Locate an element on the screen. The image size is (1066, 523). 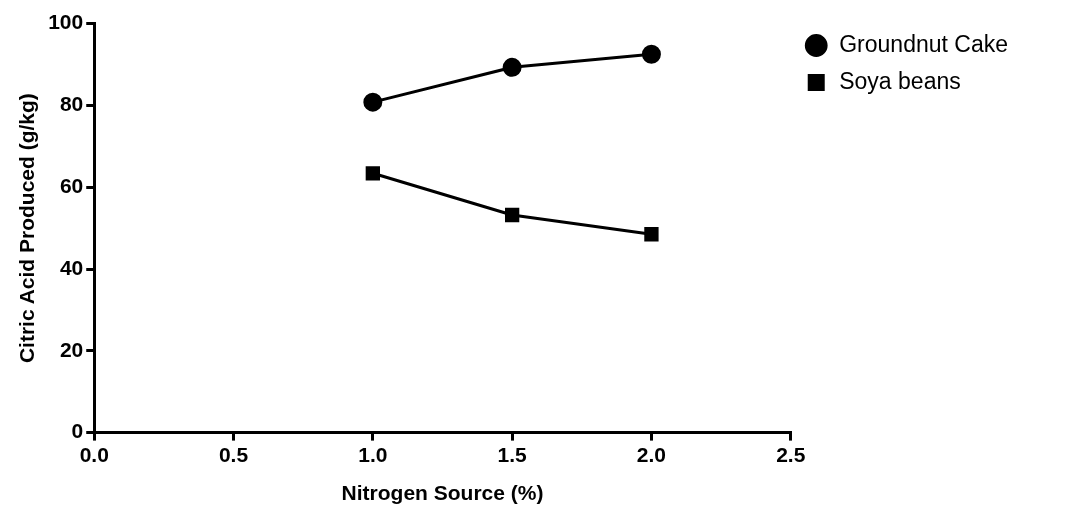
x-tick-label: 1.0 is located at coordinates (373, 454).